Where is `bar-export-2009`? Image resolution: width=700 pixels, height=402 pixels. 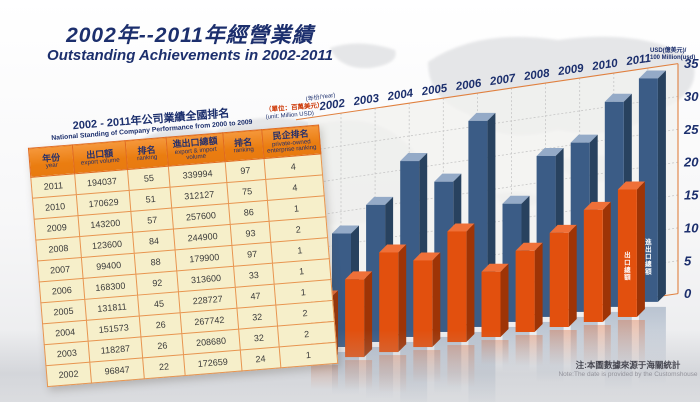
bar-export-2009 is located at coordinates (563, 276).